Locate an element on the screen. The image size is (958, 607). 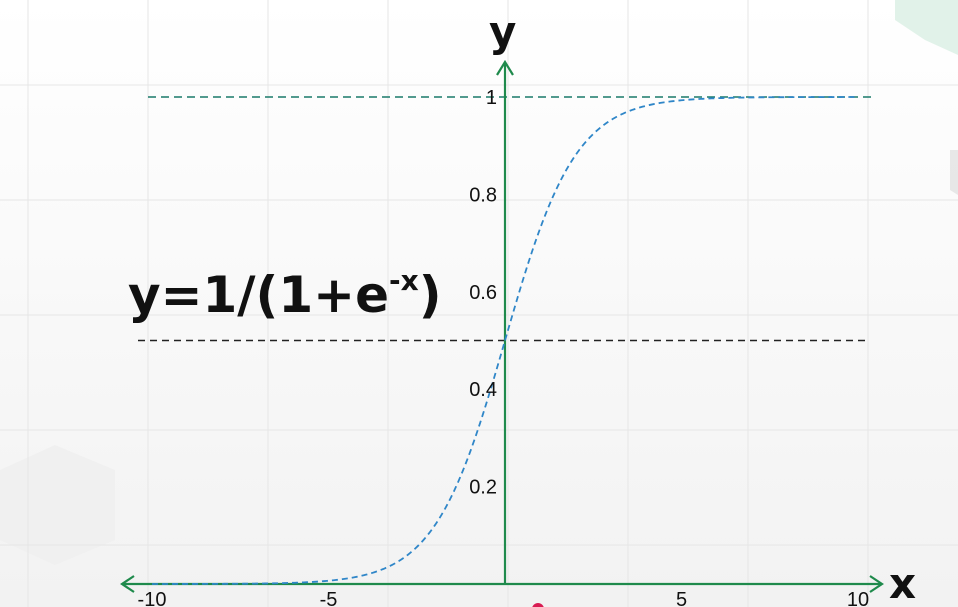
decorative-hexagons is located at coordinates (926, 97).